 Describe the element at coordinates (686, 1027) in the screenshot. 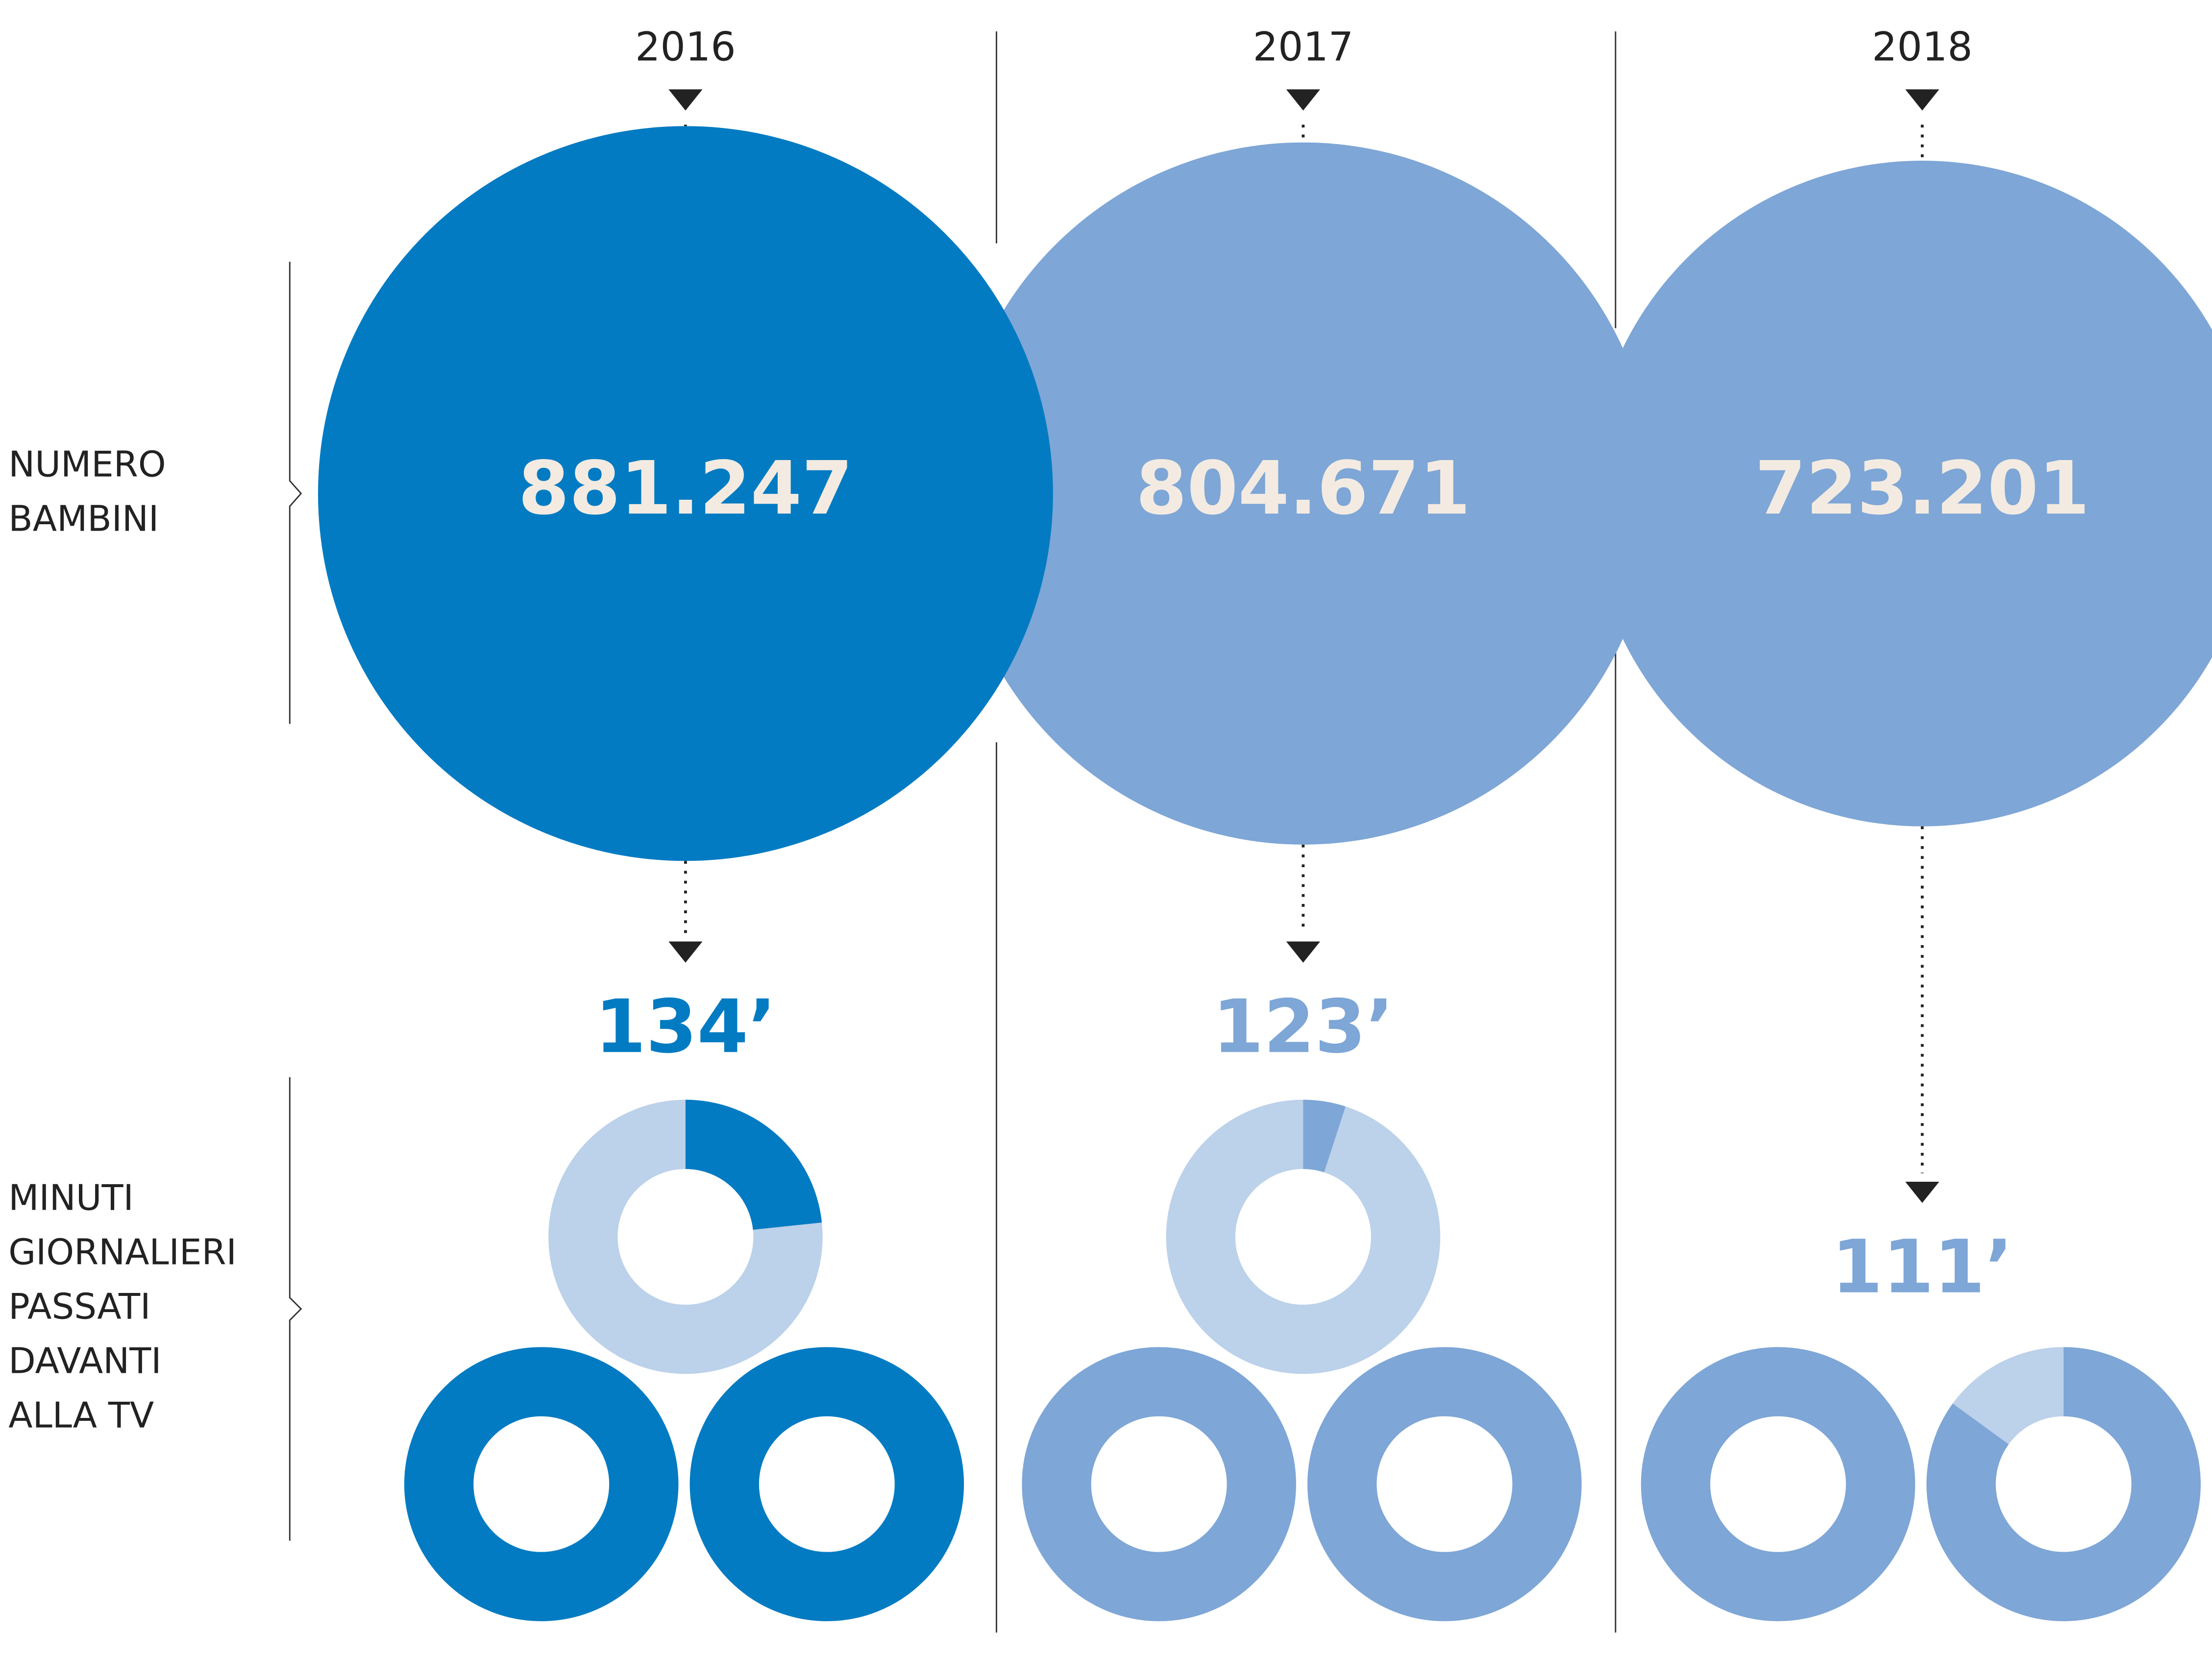

I see `minutes-value: 134’` at that location.